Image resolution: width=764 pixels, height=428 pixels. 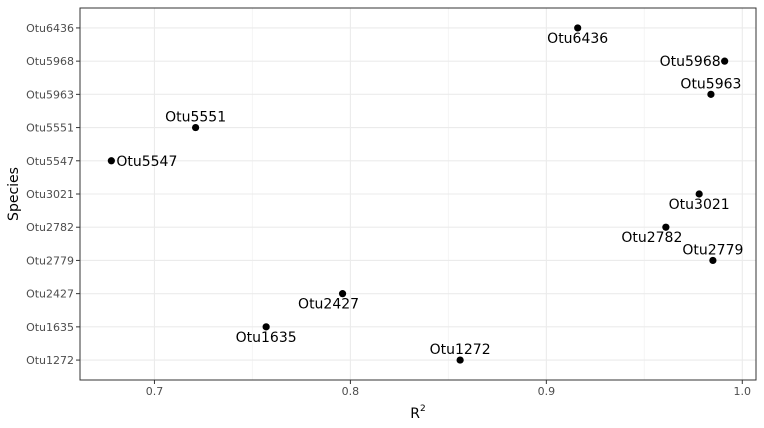 I want to click on x-tick-label: 0.7, so click(x=155, y=391).